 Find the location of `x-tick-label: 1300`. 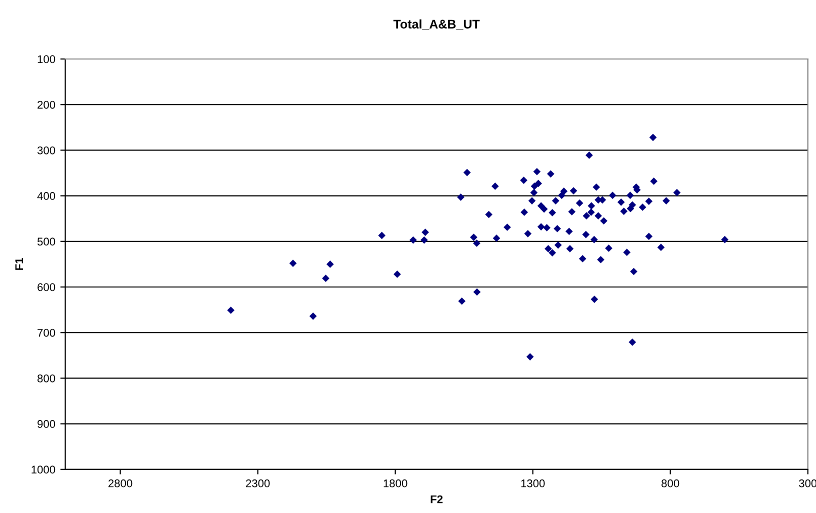

x-tick-label: 1300 is located at coordinates (533, 483).